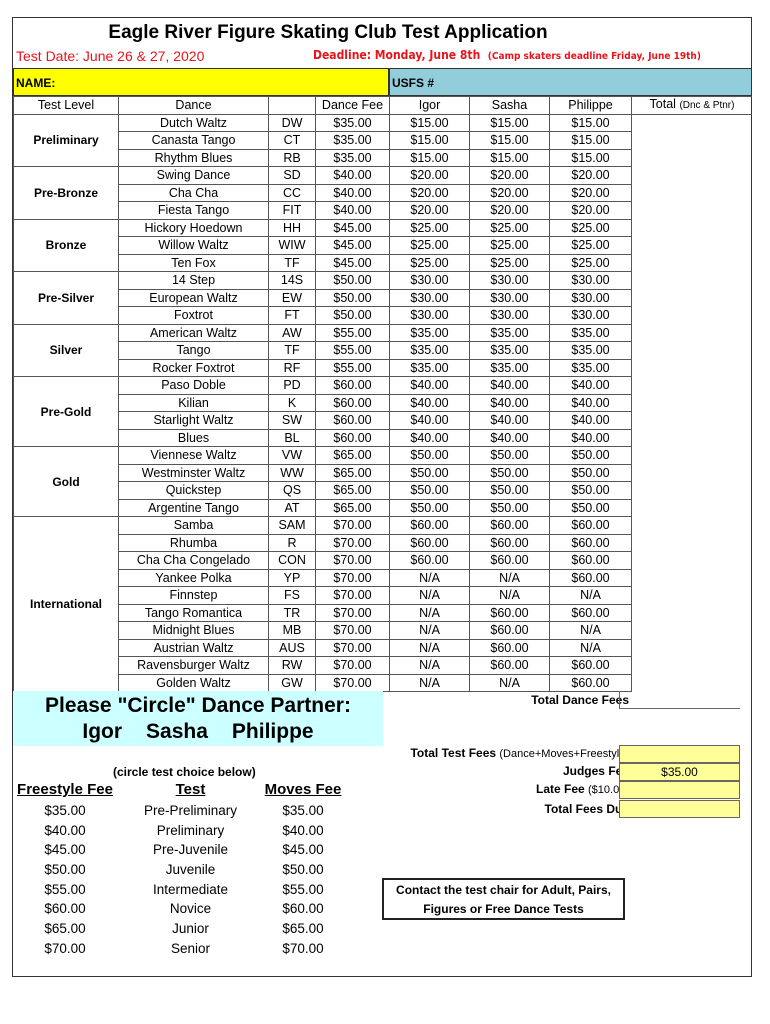 Image resolution: width=770 pixels, height=1024 pixels. I want to click on dance-abbr: K, so click(292, 402).